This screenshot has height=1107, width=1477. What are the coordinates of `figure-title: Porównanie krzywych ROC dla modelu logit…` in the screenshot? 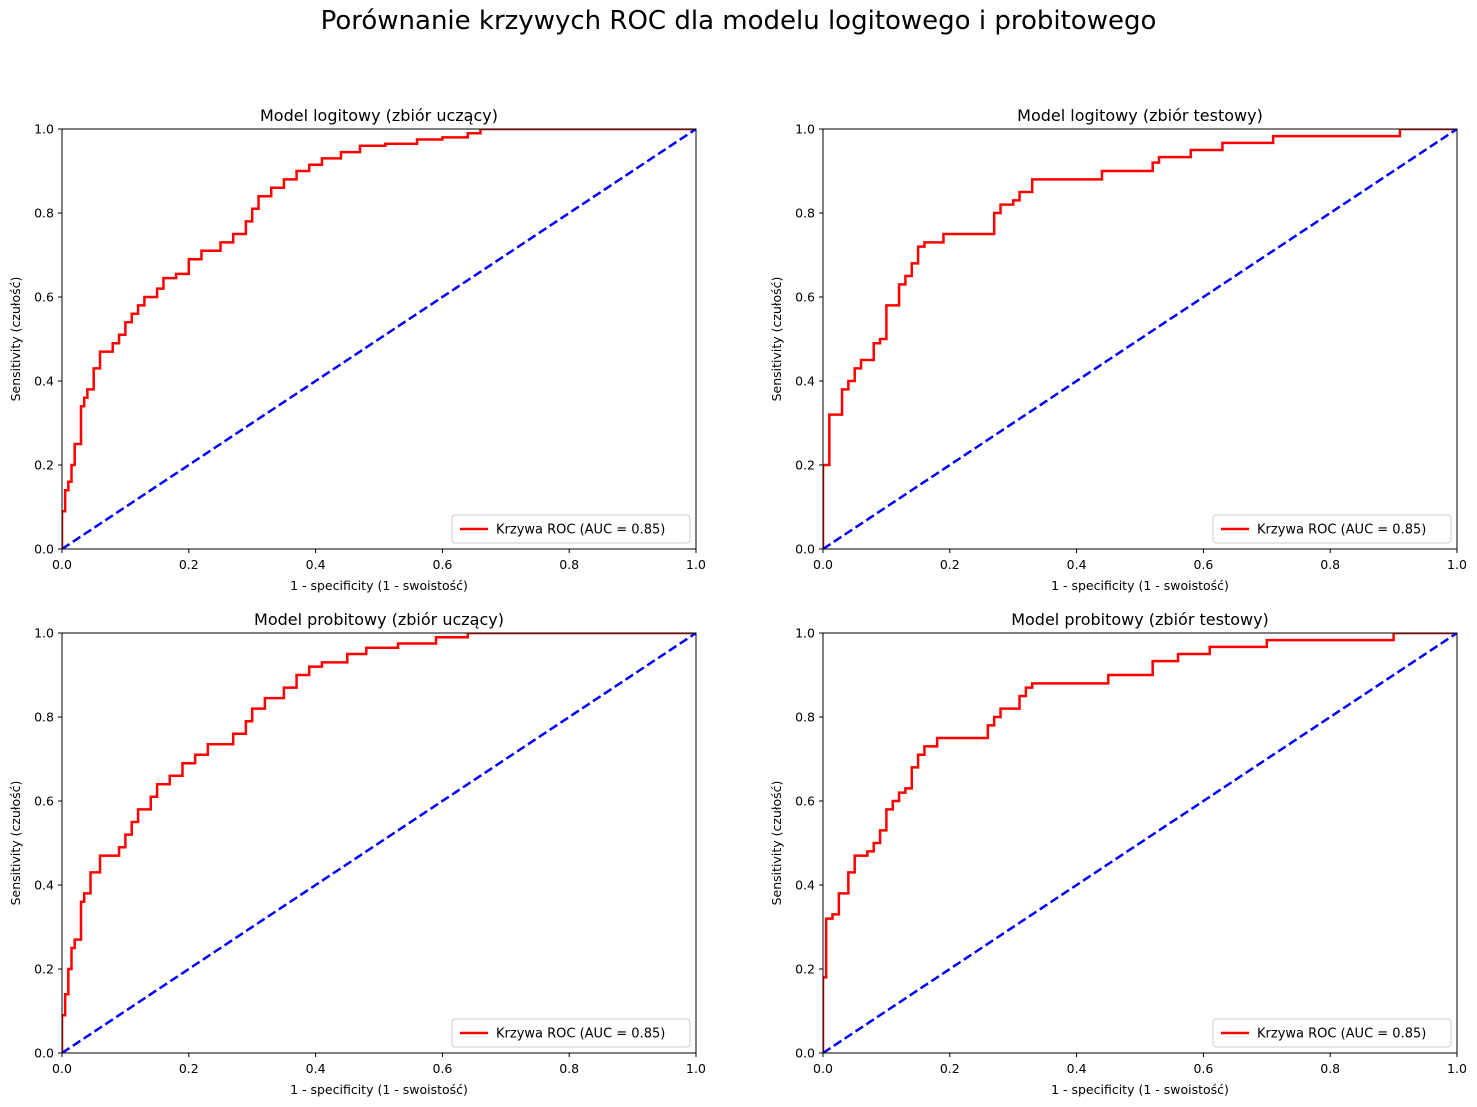 It's located at (738, 21).